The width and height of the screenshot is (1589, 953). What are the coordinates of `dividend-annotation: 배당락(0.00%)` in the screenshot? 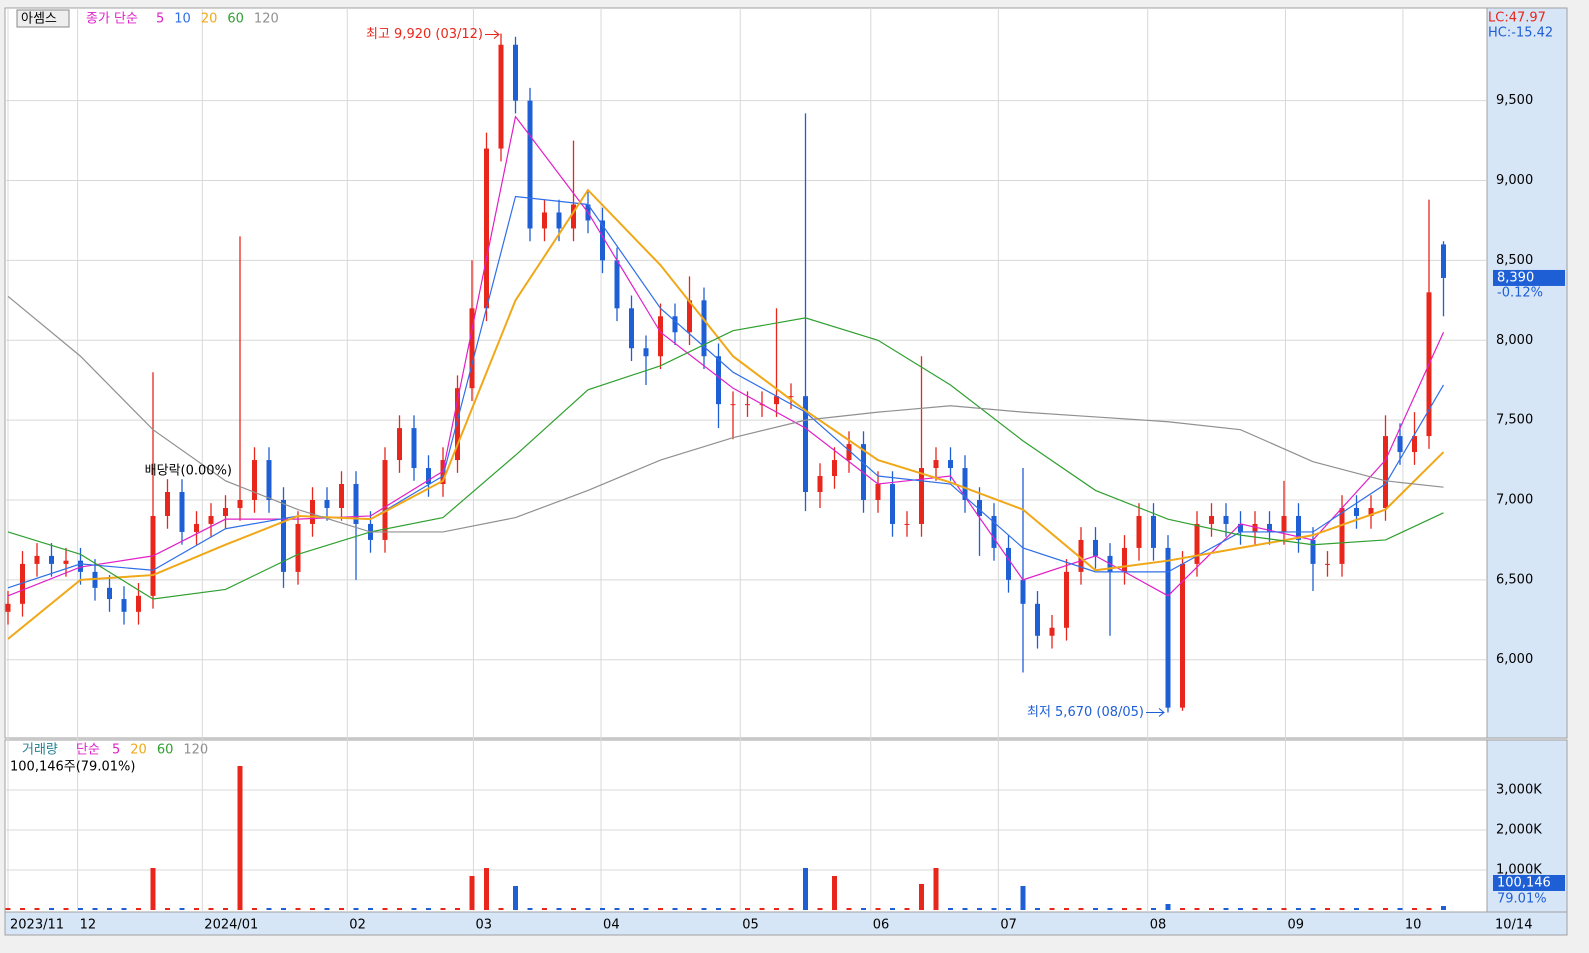 It's located at (188, 471).